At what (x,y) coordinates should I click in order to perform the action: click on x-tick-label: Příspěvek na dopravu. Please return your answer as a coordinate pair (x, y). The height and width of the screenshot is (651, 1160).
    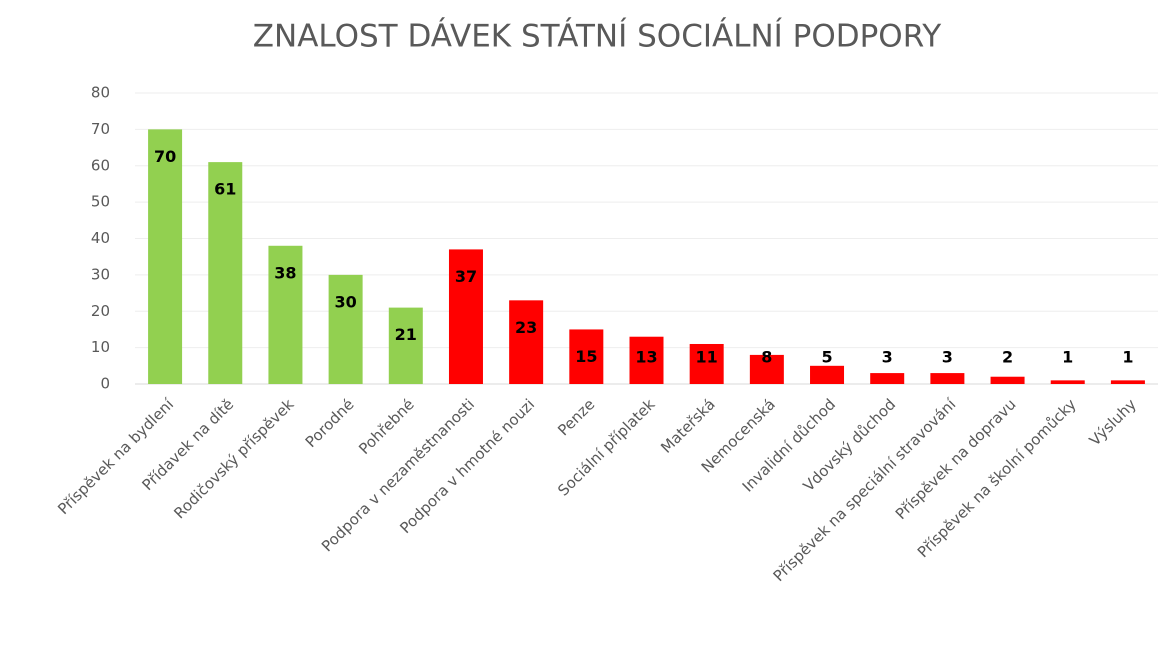
    Looking at the image, I should click on (956, 459).